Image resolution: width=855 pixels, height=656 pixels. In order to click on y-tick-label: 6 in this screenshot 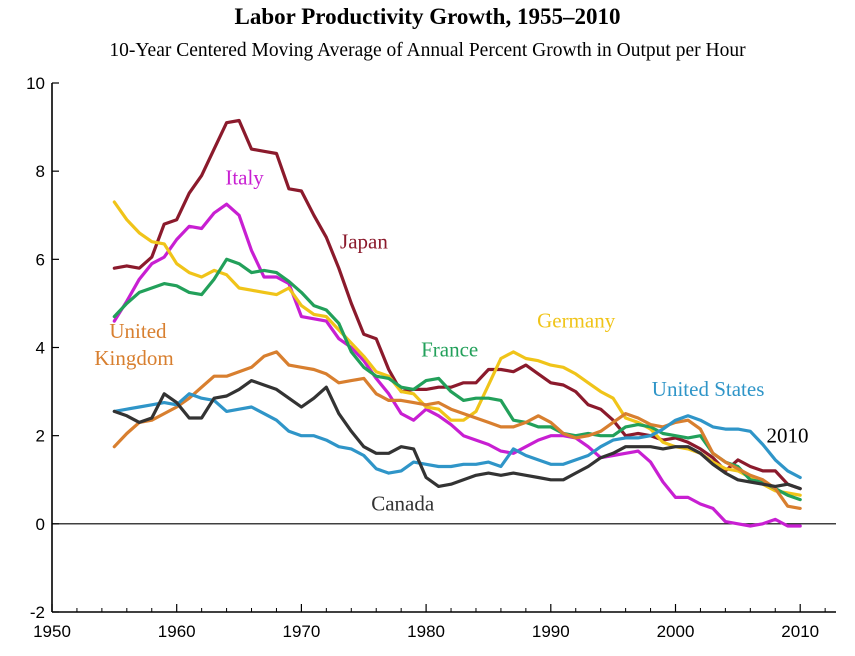, I will do `click(40, 259)`.